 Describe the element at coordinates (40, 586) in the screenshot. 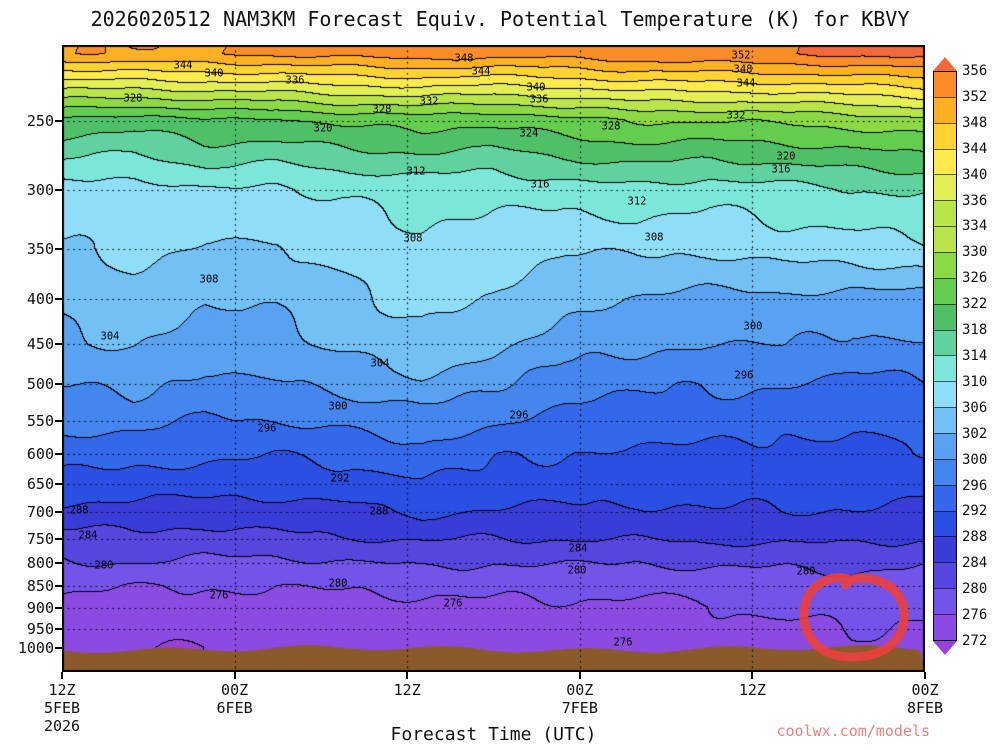

I see `y-axis-tick-label: 850` at that location.